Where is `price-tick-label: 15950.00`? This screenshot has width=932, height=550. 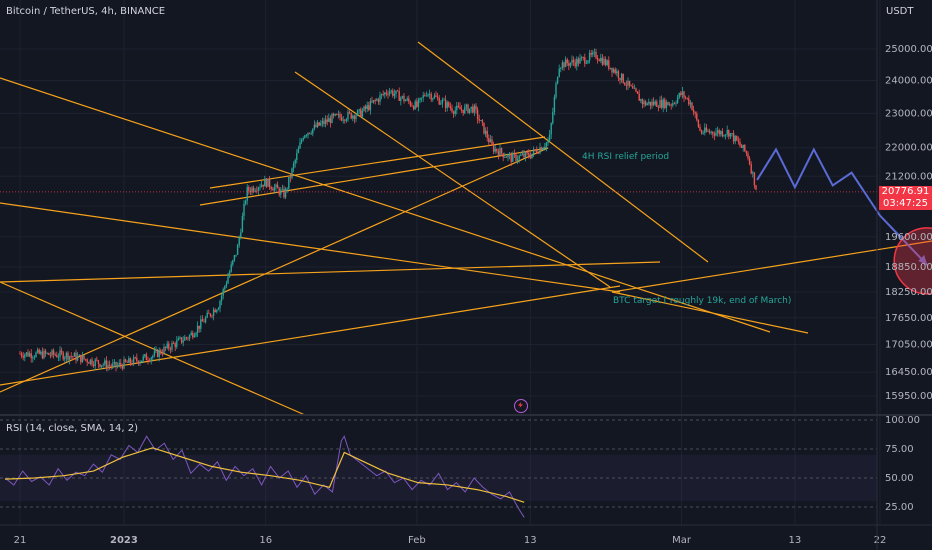
price-tick-label: 15950.00 is located at coordinates (908, 396).